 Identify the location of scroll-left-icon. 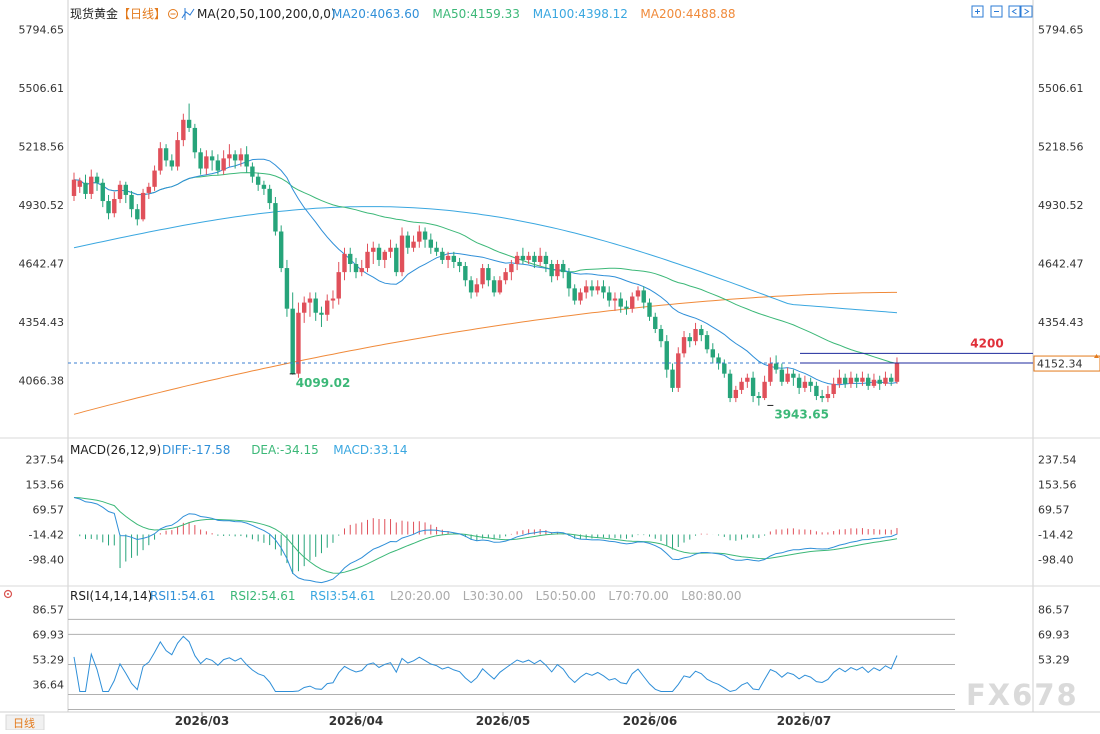
(1014, 11).